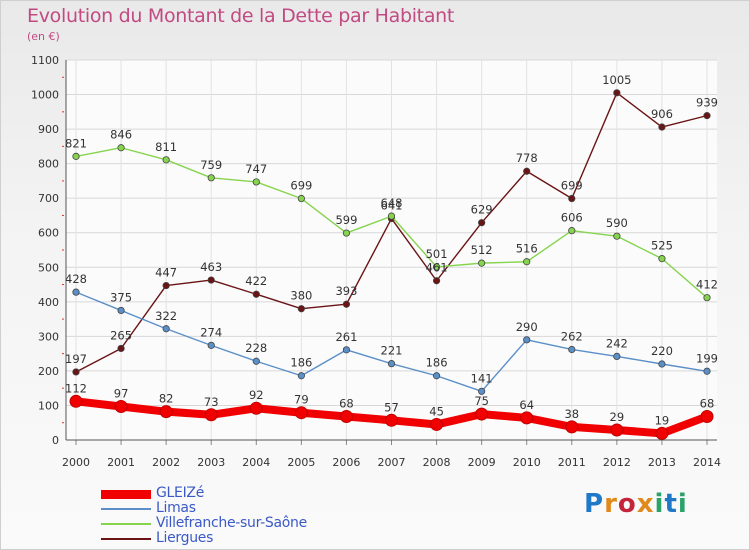 Image resolution: width=750 pixels, height=550 pixels. Describe the element at coordinates (392, 206) in the screenshot. I see `data-label: 641` at that location.